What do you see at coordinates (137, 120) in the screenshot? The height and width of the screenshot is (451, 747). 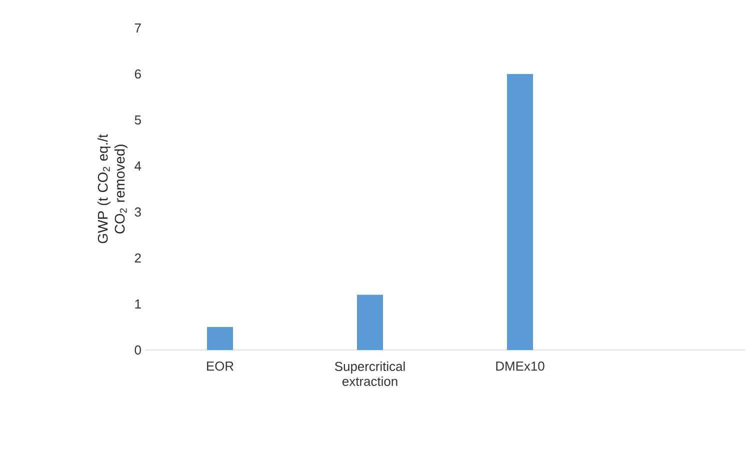 I see `y-tick-label: 5` at bounding box center [137, 120].